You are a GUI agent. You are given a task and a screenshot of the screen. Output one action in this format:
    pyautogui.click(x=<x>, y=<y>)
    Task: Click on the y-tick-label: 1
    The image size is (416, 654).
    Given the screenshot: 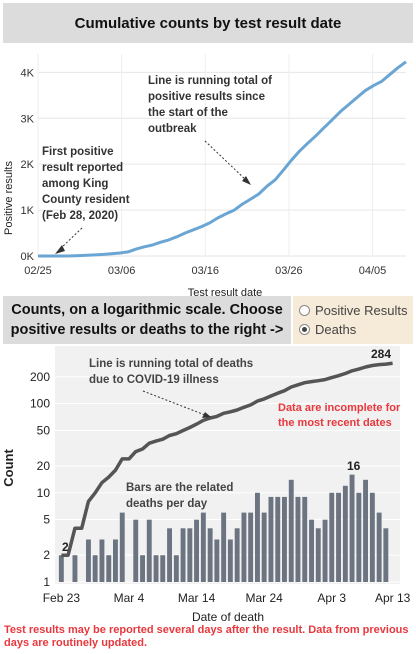 What is the action you would take?
    pyautogui.click(x=46, y=582)
    